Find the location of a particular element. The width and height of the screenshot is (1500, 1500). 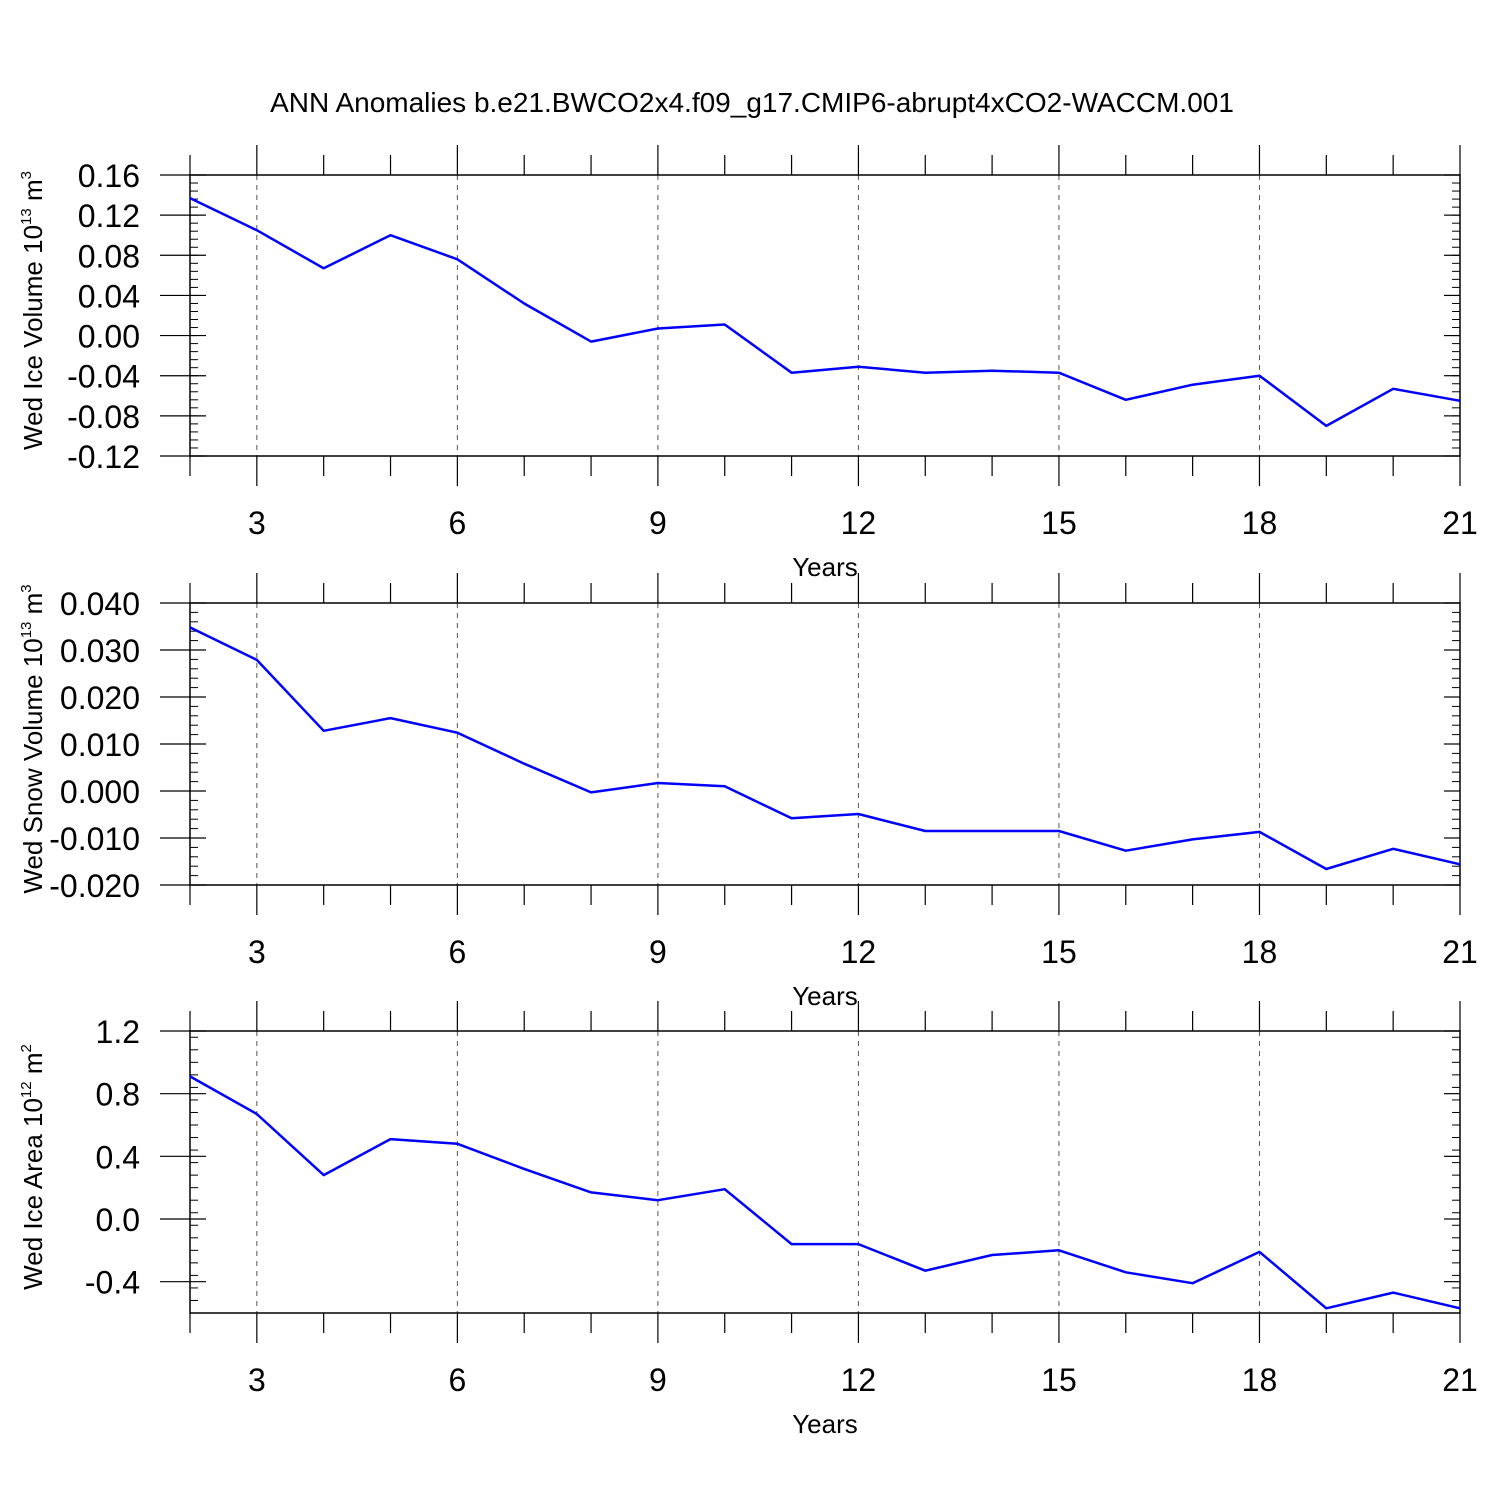

y-axis-label: Wed Ice Area 1012 m2 is located at coordinates (33, 1167).